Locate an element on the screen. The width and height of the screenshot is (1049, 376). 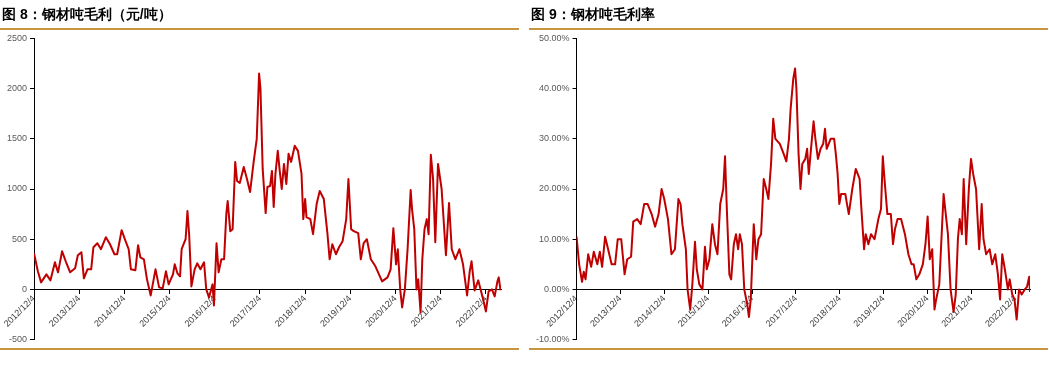
y-tick-label: 40.00% is located at coordinates (554, 88).